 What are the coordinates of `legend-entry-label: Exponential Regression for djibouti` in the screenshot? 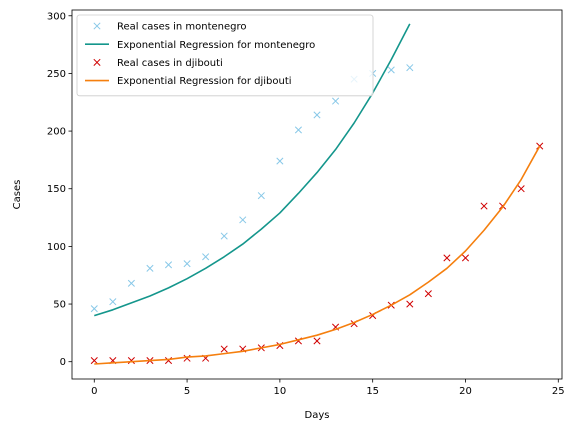 It's located at (204, 81).